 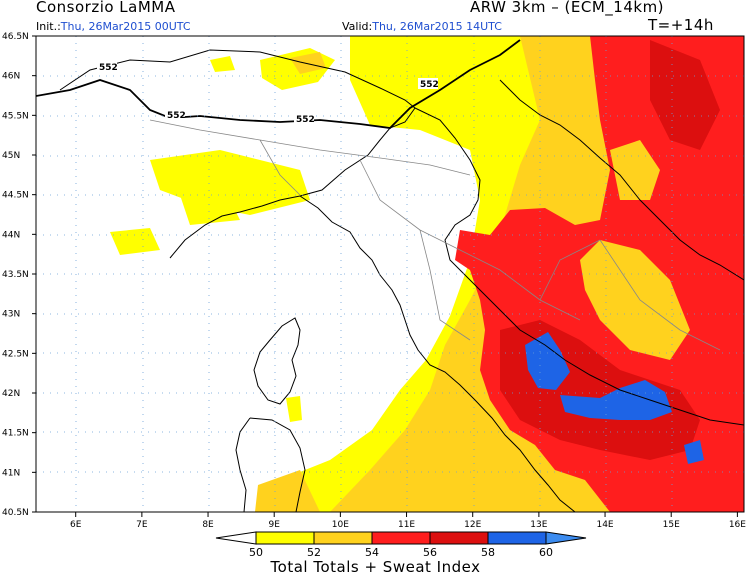 I want to click on lon-tick-label: 9E, so click(x=274, y=525).